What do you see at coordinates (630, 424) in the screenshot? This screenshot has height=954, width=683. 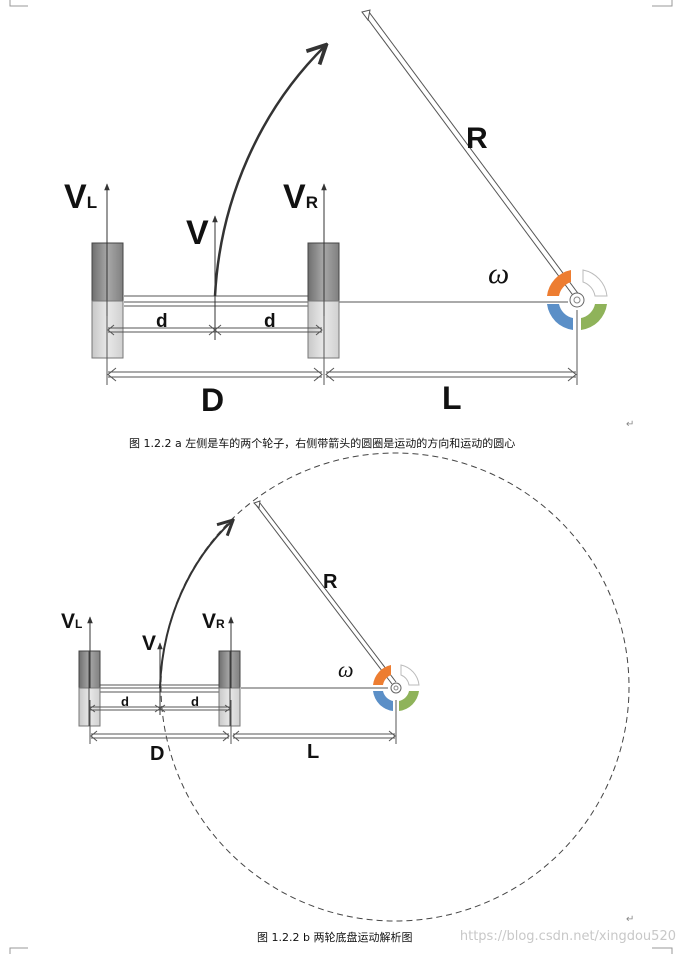 I see `paragraph-mark-a: ↵` at bounding box center [630, 424].